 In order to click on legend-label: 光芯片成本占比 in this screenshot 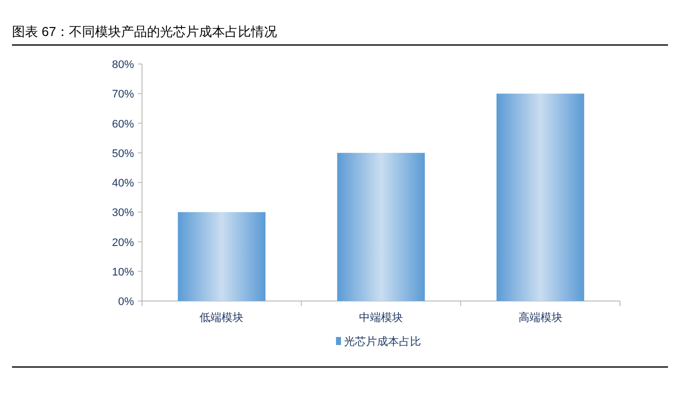, I will do `click(382, 341)`.